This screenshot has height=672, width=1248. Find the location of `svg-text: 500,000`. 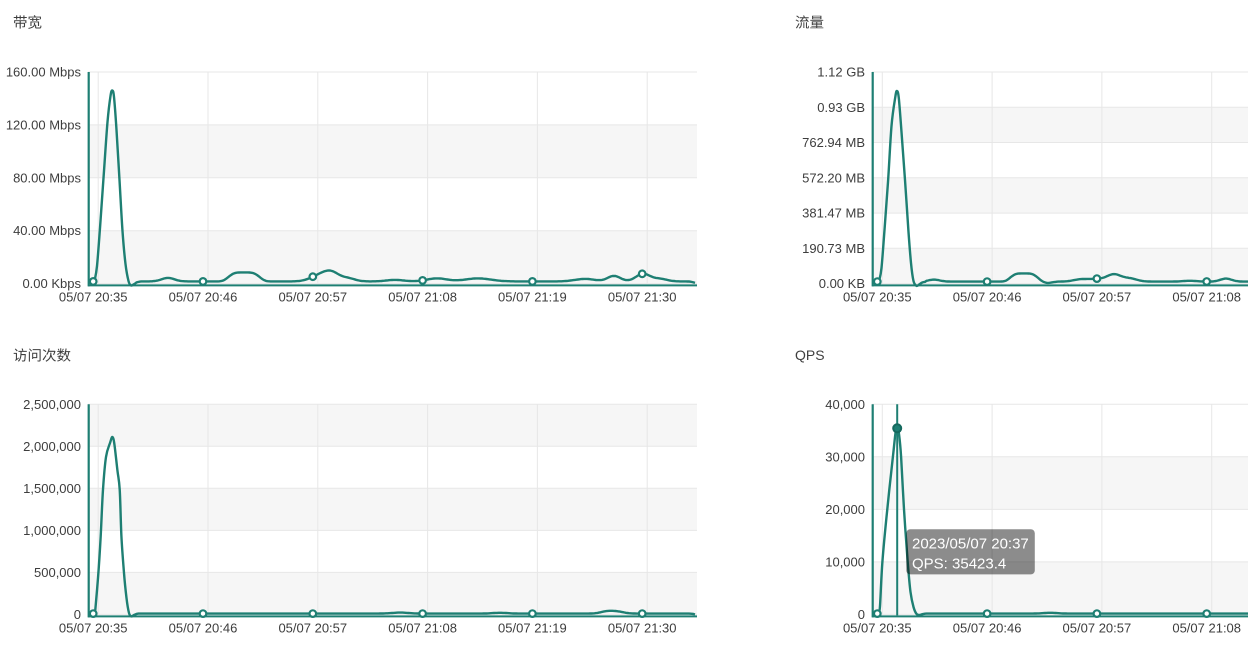

svg-text: 500,000 is located at coordinates (57, 572).